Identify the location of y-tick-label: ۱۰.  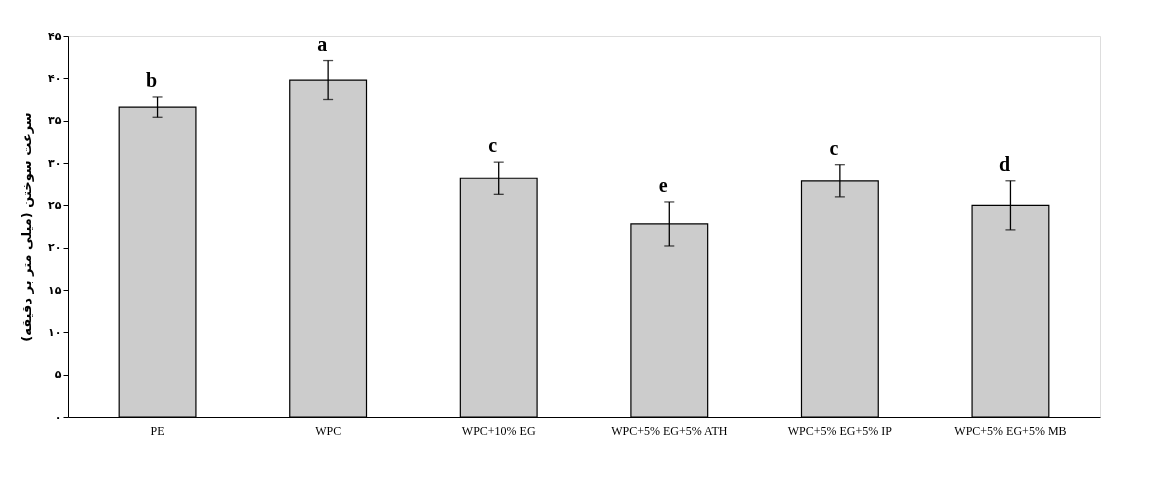
(55, 332).